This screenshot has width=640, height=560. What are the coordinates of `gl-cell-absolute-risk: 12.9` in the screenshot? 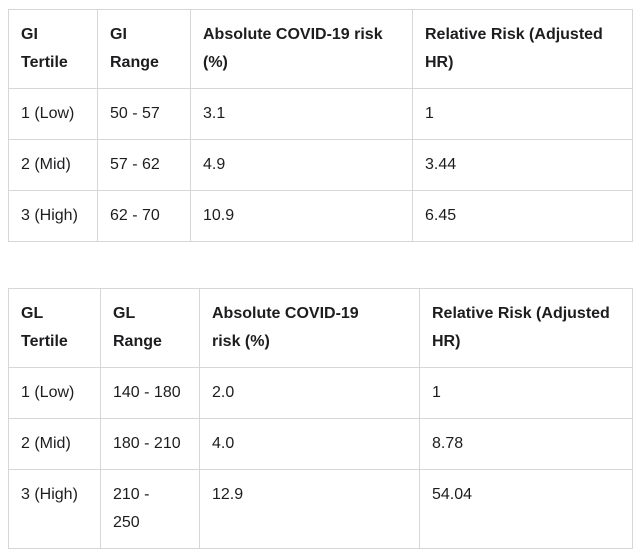 It's located at (309, 509).